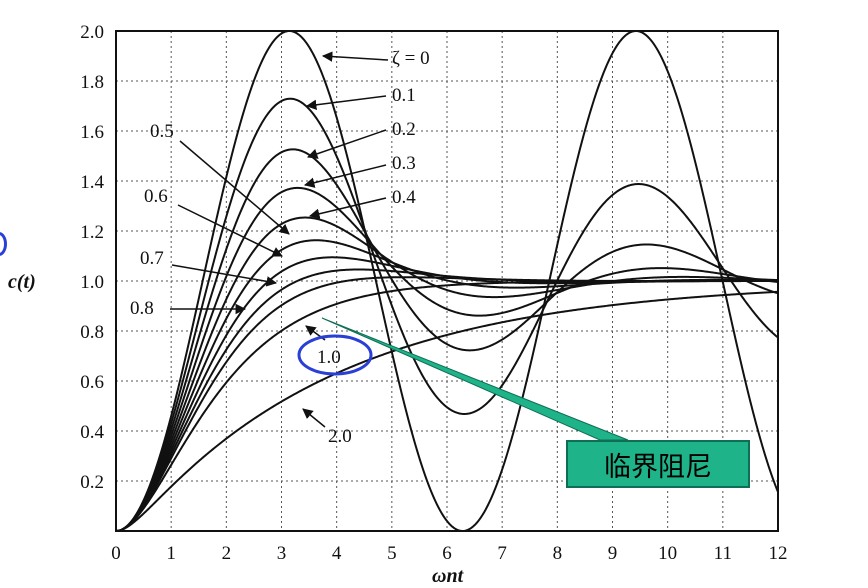  I want to click on critical-damping-callout: 临界阻尼, so click(658, 464).